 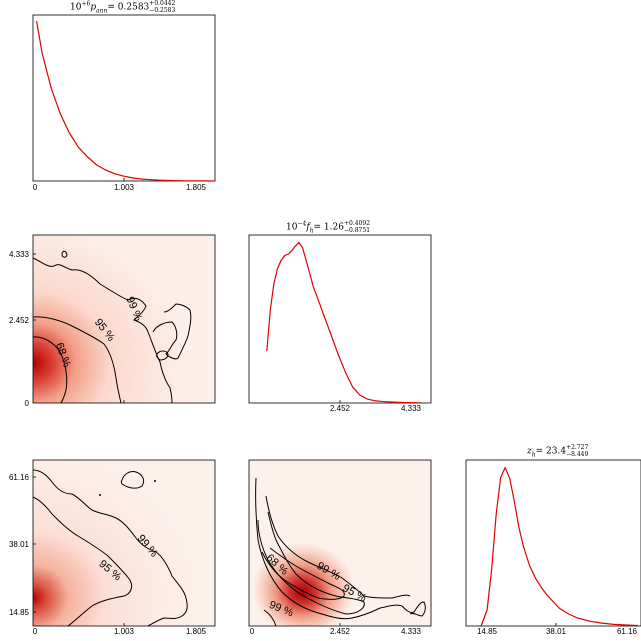 I want to click on panel-joint-p-f: 68 % 95 % 99 %, so click(x=124, y=319).